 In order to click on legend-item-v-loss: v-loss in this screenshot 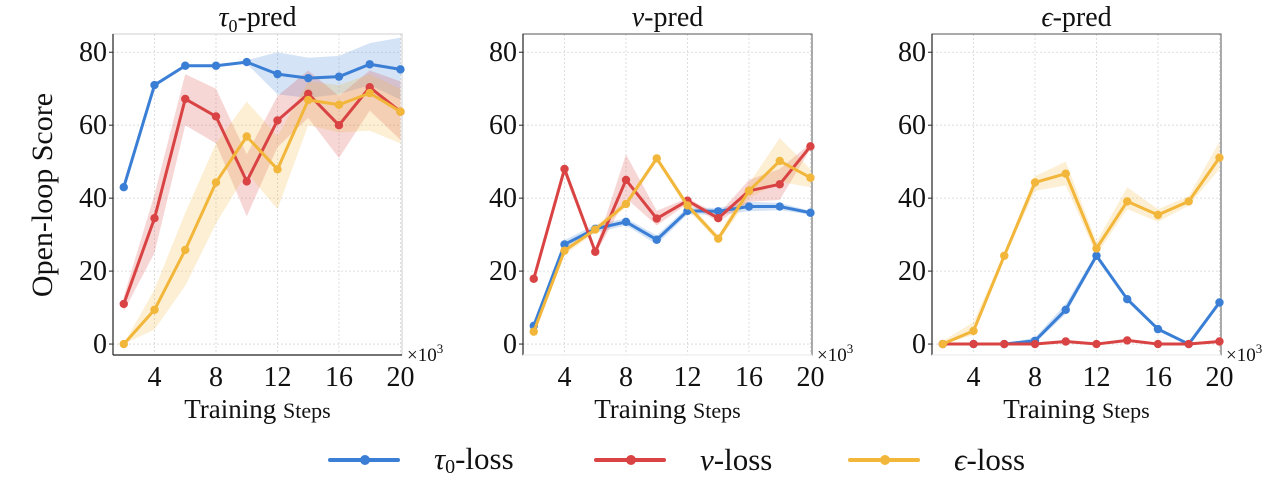, I will do `click(683, 460)`.